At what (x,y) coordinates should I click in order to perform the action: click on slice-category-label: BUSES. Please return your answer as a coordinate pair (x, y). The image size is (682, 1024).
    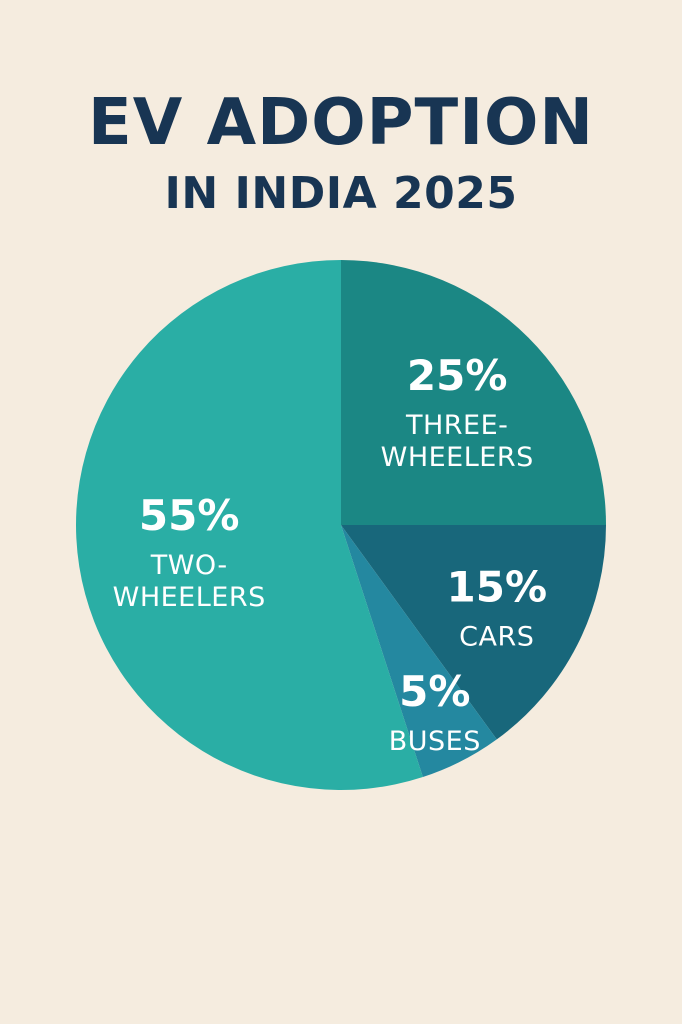
    Looking at the image, I should click on (435, 741).